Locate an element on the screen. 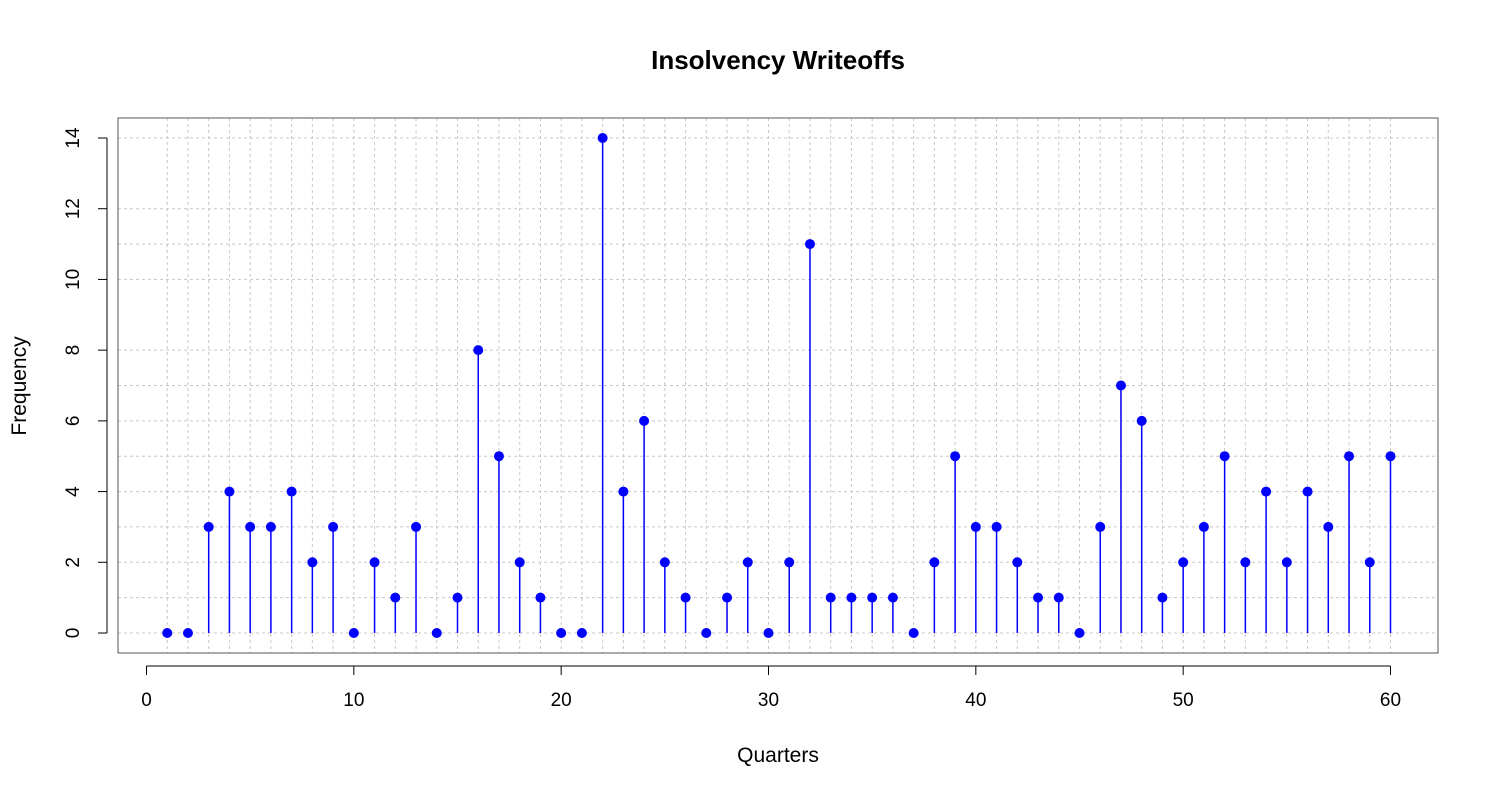 The height and width of the screenshot is (800, 1500). x-axis: 0 10 20 30 40 50 60 is located at coordinates (771, 688).